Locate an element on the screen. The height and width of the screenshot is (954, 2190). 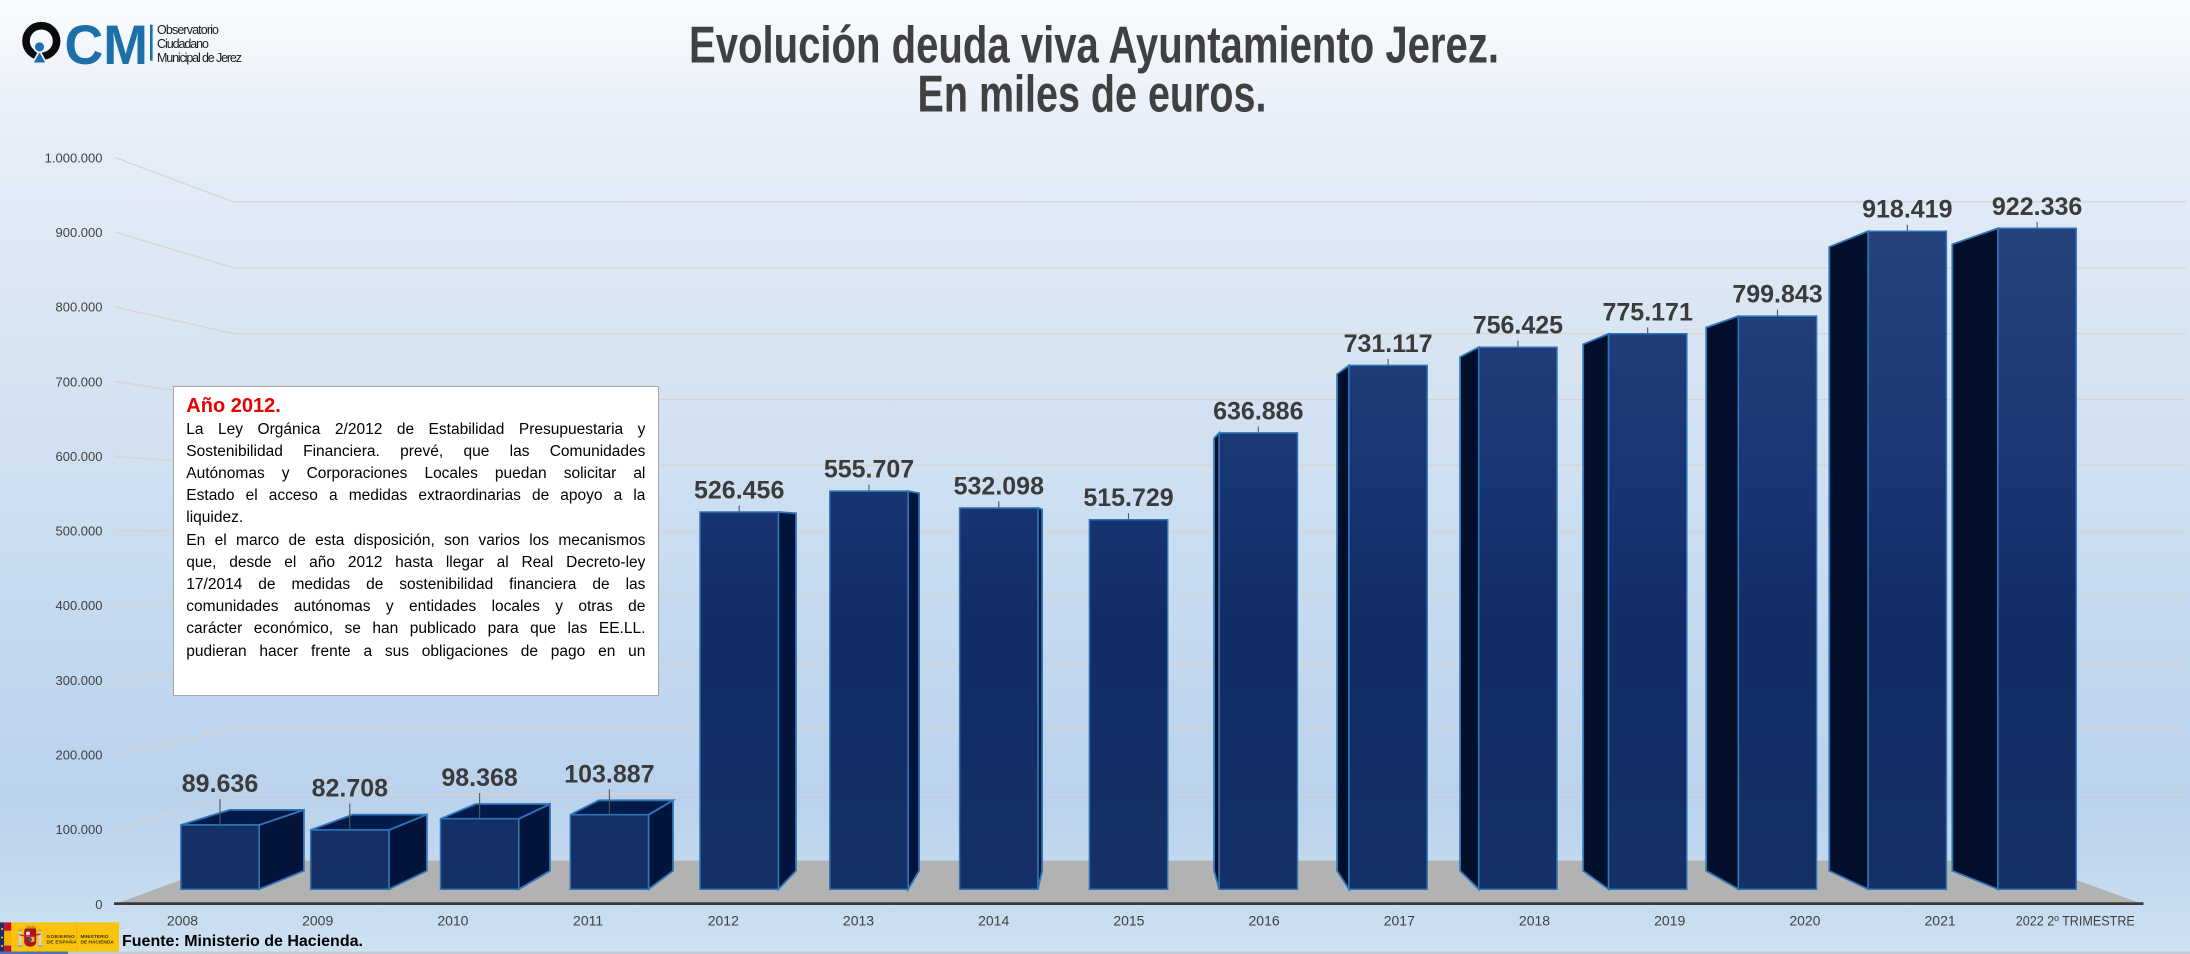
svg-text: 2013 is located at coordinates (858, 921).